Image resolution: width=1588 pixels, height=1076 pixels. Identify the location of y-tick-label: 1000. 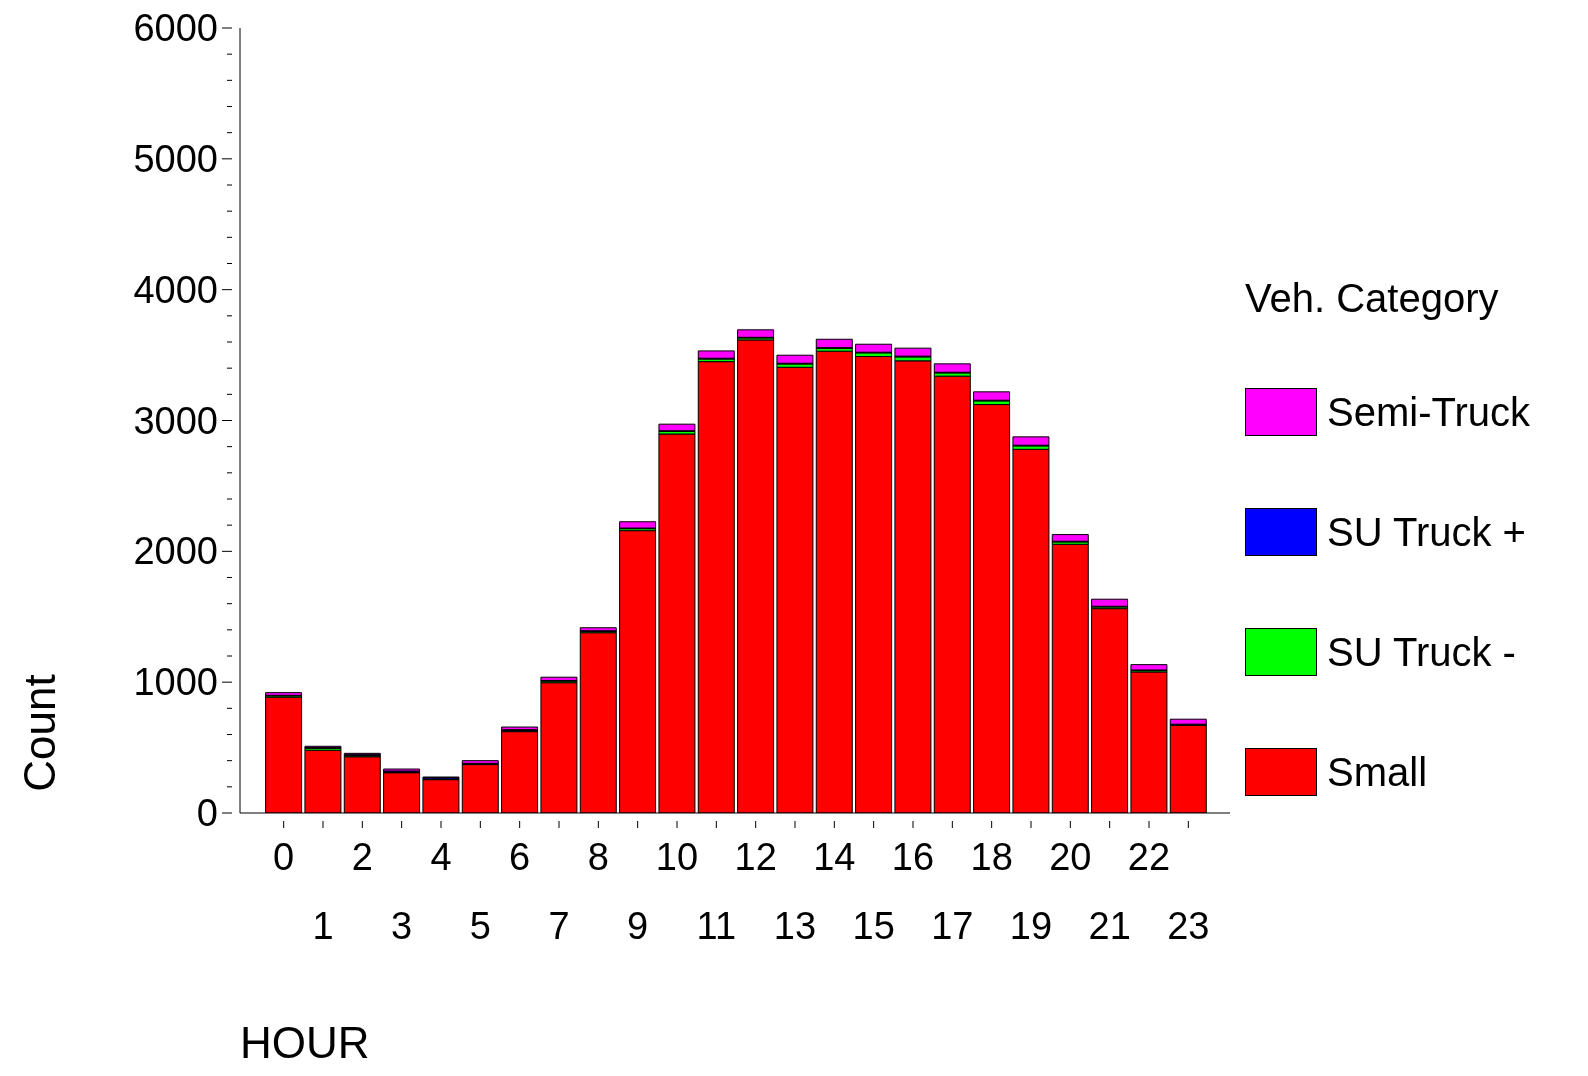
(175, 682).